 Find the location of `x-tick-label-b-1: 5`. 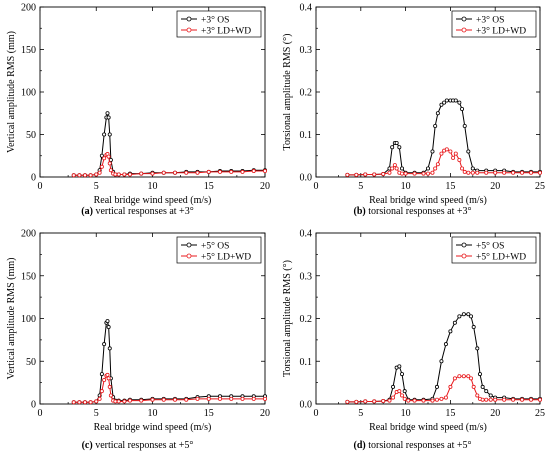

x-tick-label-b-1: 5 is located at coordinates (360, 186).